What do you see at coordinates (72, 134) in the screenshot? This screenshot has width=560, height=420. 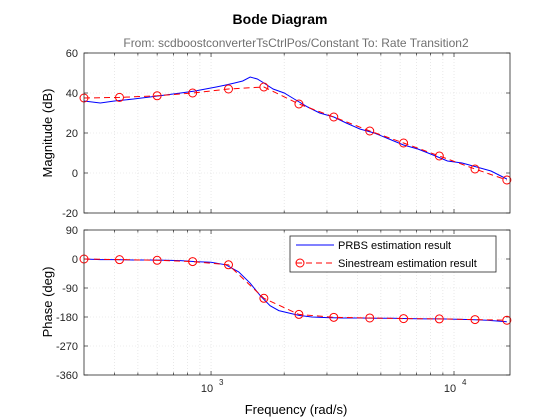 I see `magnitude-y-tick-label: 20` at bounding box center [72, 134].